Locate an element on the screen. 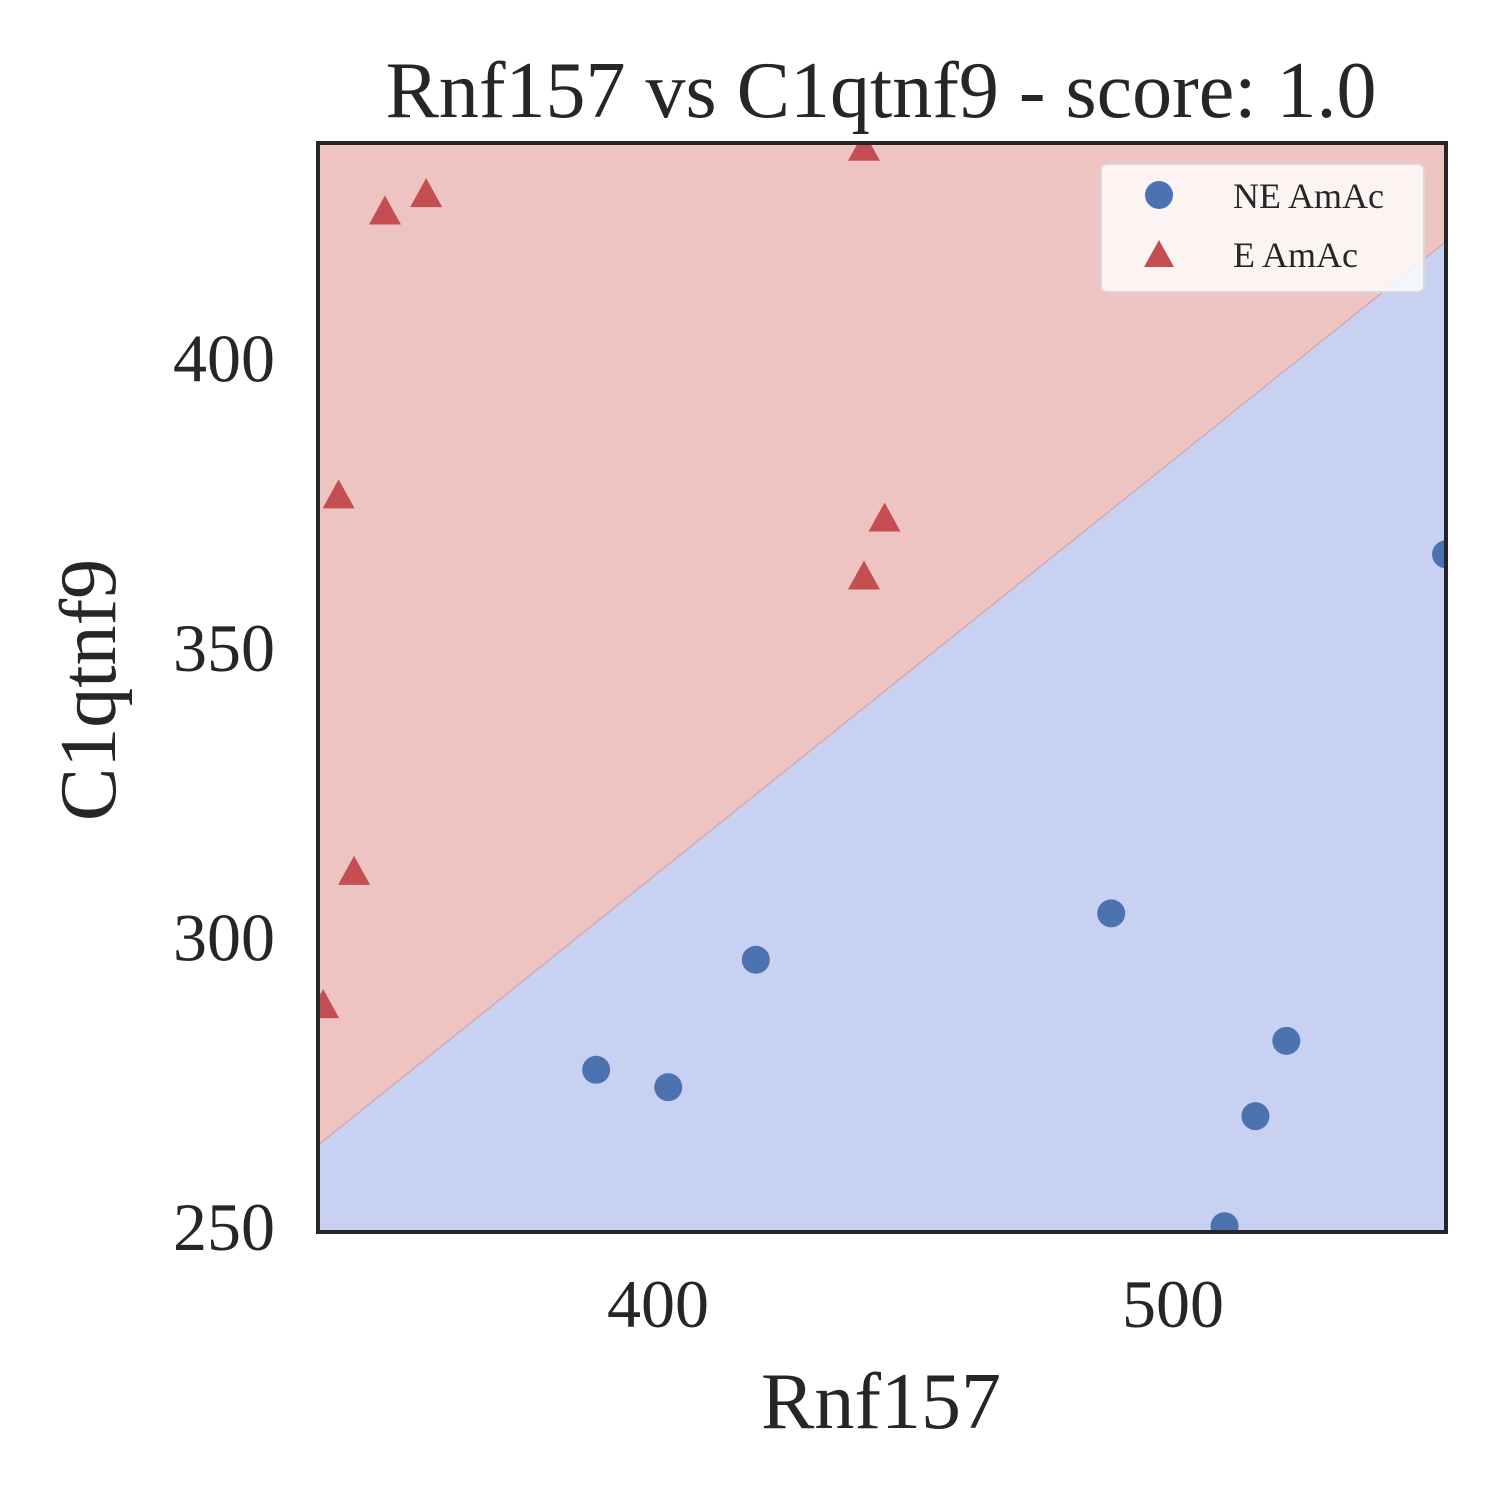 The width and height of the screenshot is (1500, 1500). legend-label-e-amac: E AmAc is located at coordinates (1295, 255).